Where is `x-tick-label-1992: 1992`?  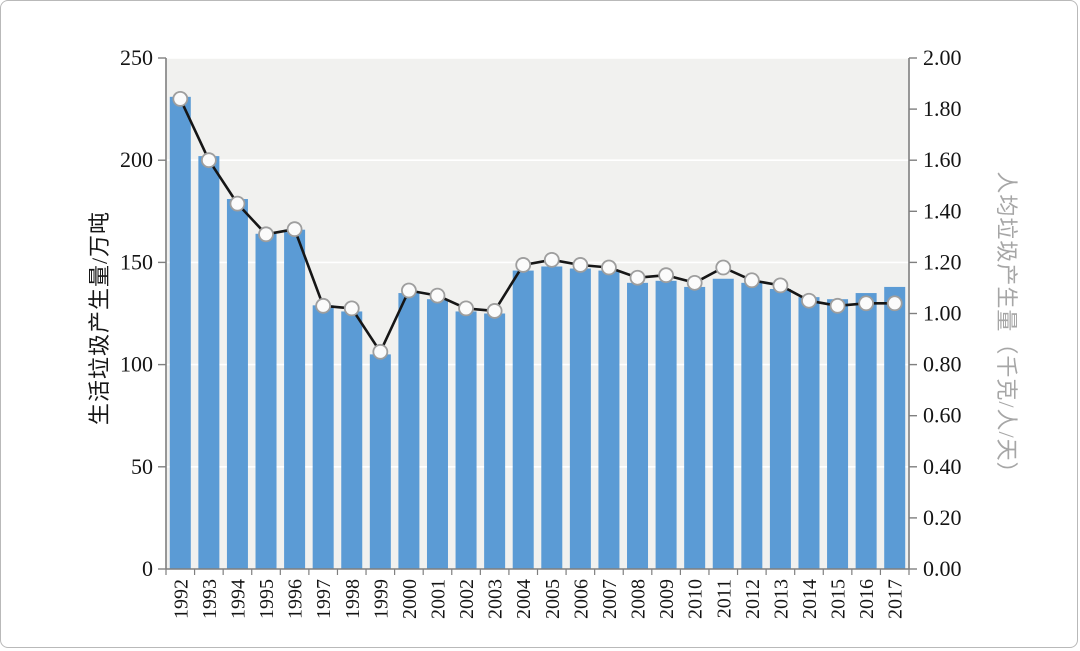
x-tick-label-1992: 1992 is located at coordinates (181, 599).